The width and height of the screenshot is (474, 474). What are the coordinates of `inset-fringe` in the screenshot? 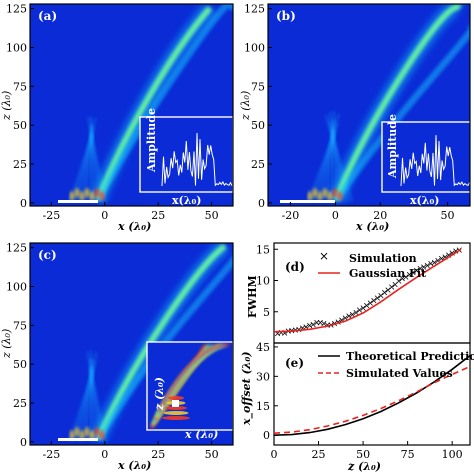 It's located at (193, 378).